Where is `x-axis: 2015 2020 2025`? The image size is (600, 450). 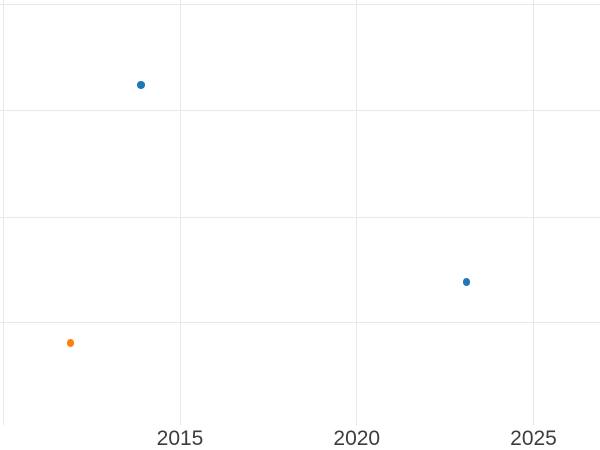 x-axis: 2015 2020 2025 is located at coordinates (300, 437).